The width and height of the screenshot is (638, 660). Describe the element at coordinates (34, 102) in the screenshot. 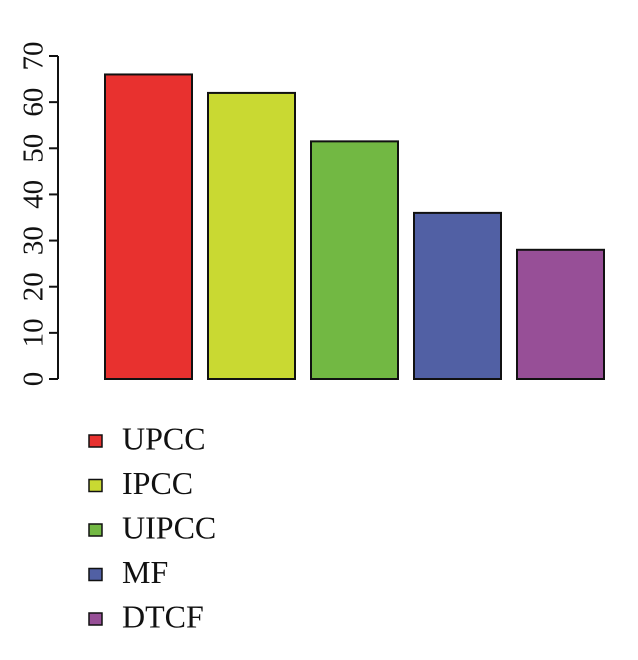

I see `y-tick-label: 60` at that location.